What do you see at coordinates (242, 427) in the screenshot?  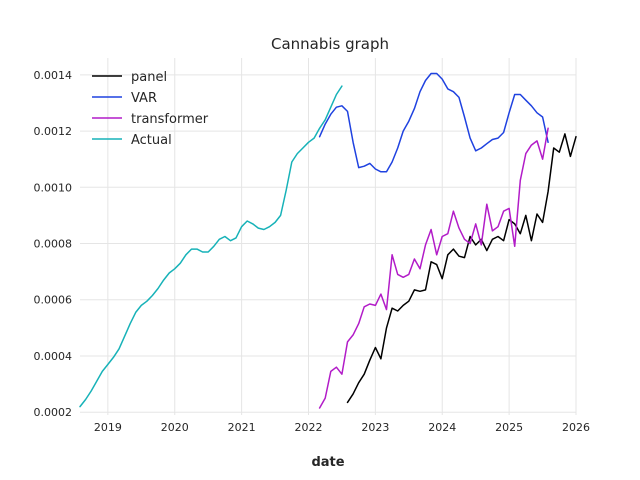 I see `x-tick-label: 2021` at bounding box center [242, 427].